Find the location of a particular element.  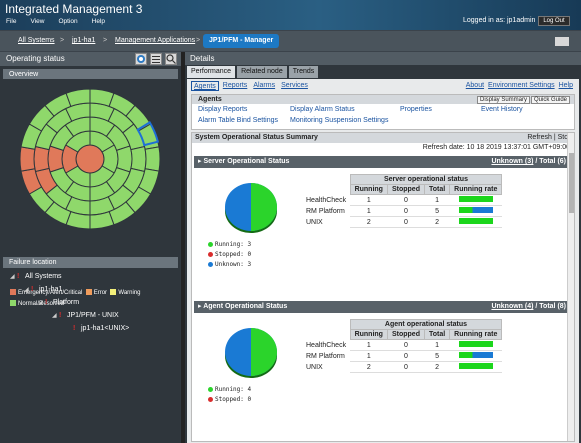

tree-node-platform: ◢! Platform is located at coordinates (59, 302).